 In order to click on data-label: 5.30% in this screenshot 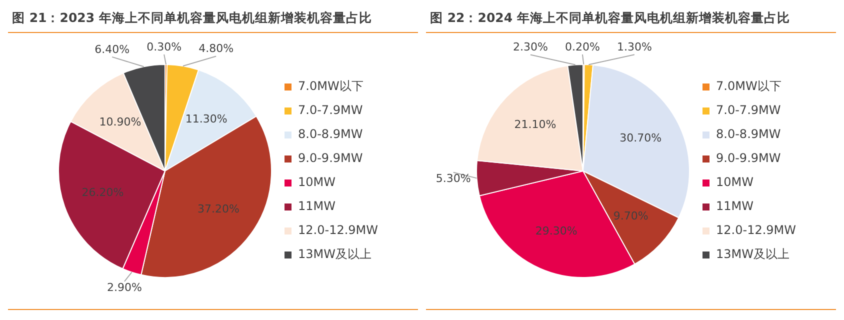, I will do `click(453, 179)`.